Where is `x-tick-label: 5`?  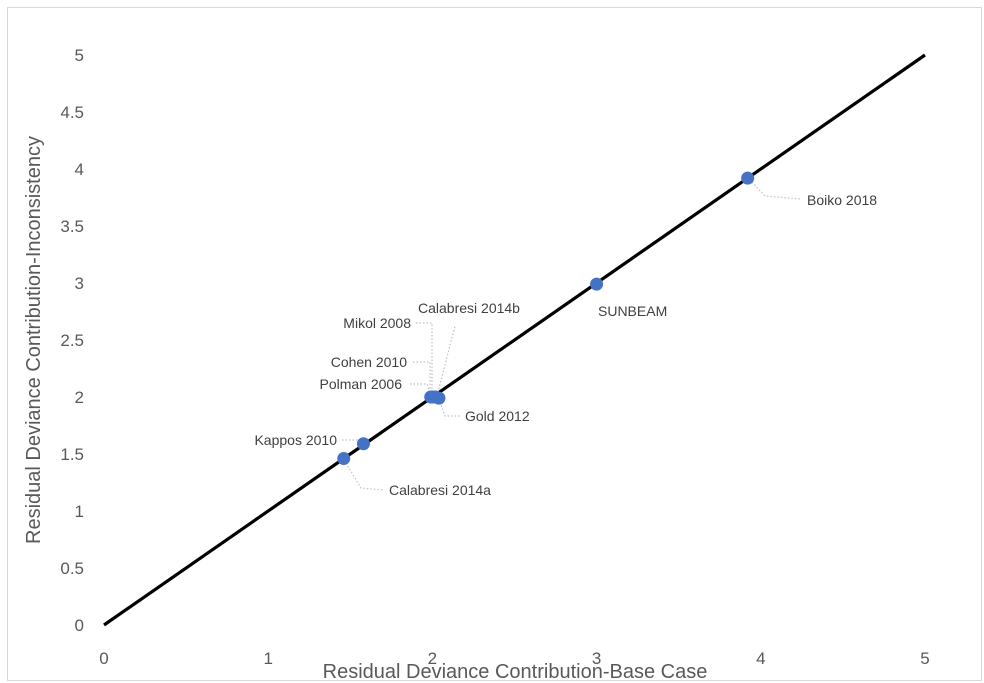 x-tick-label: 5 is located at coordinates (924, 658).